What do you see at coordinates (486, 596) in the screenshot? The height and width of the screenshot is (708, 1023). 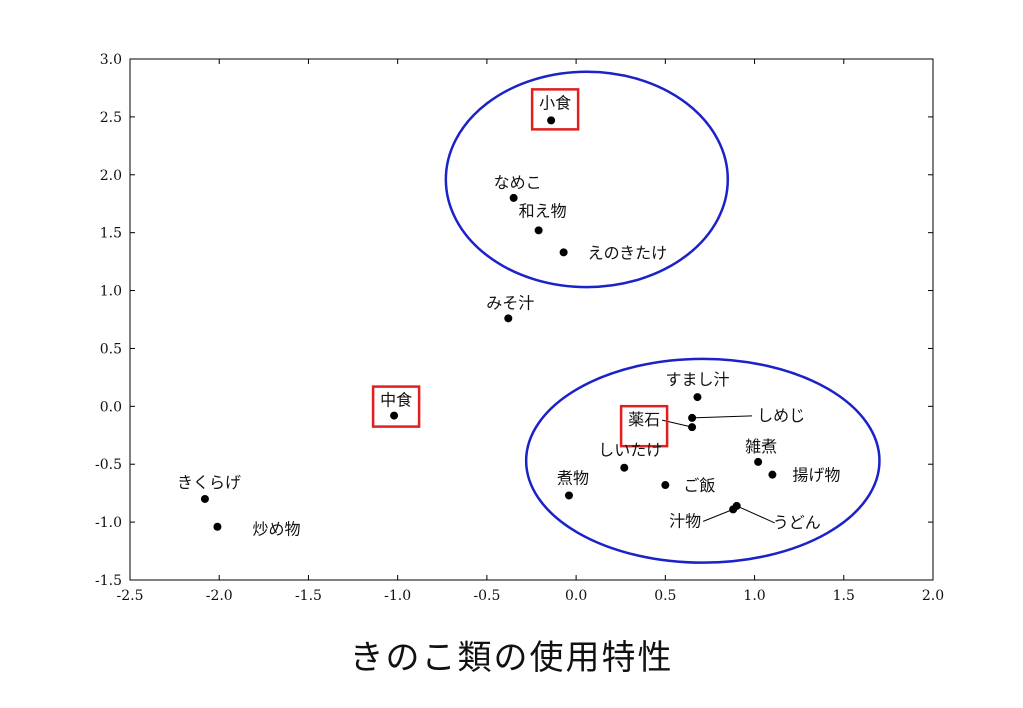 I see `x-tick-label: -0.5` at bounding box center [486, 596].